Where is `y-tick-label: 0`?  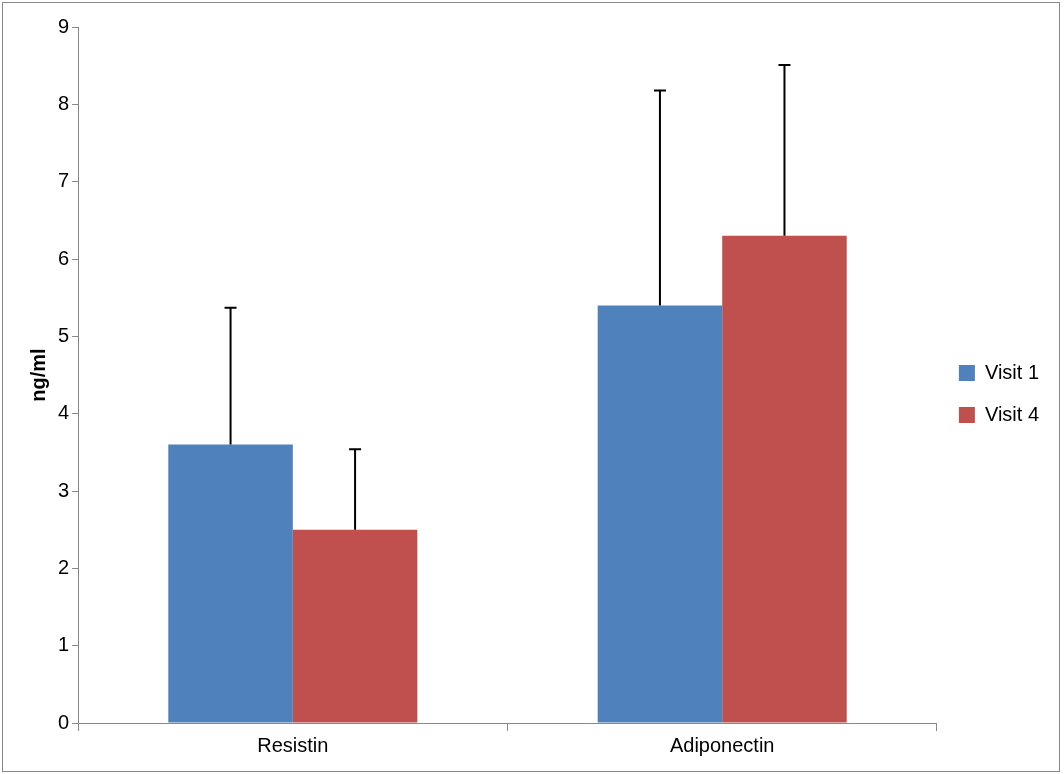 y-tick-label: 0 is located at coordinates (64, 721).